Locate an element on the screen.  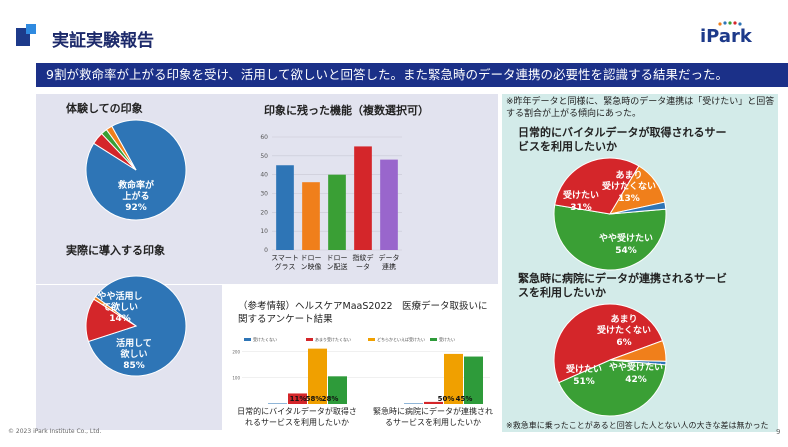
adoption-small-label-2: て欲しい is located at coordinates (120, 307).